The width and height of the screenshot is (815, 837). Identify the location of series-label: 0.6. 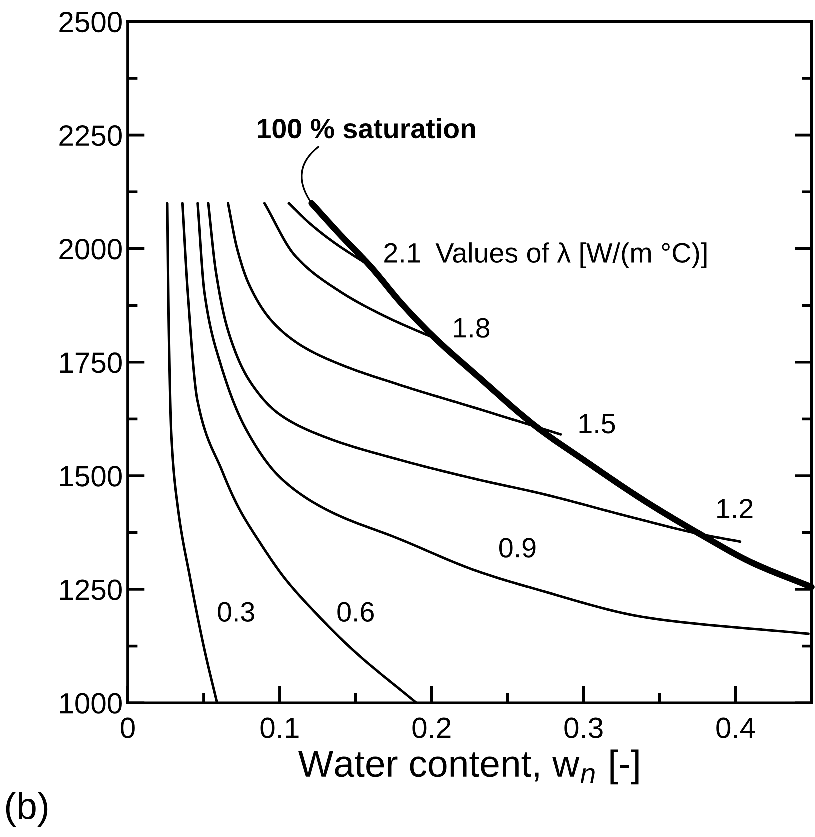
(356, 612).